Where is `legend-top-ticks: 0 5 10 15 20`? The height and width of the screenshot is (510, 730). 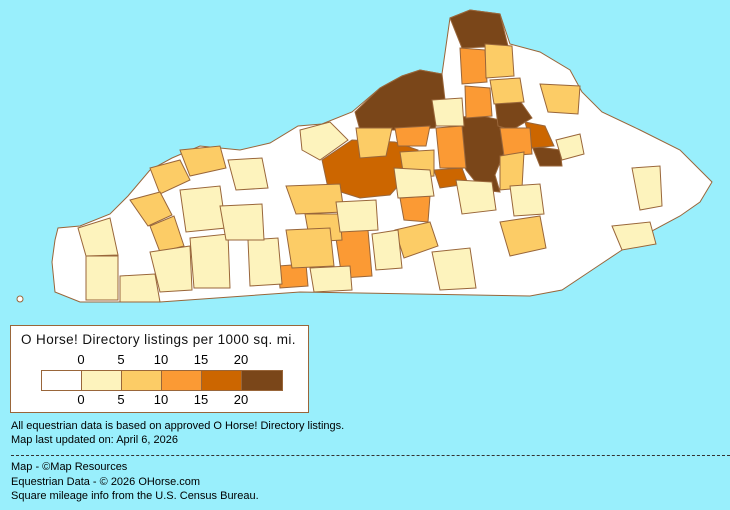
legend-top-ticks: 0 5 10 15 20 is located at coordinates (171, 360).